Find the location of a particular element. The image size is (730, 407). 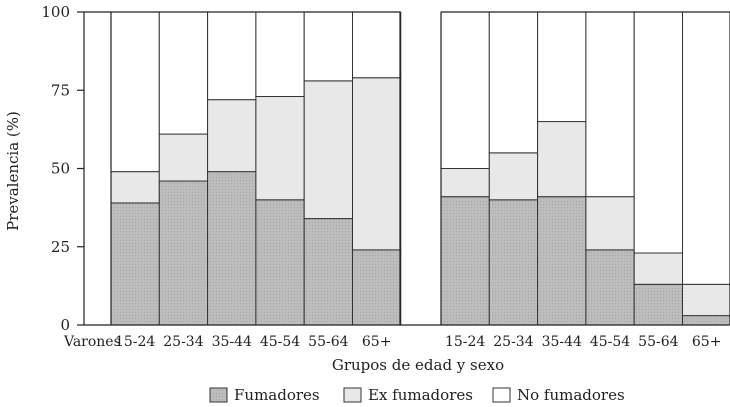

y-axis-label: Prevalencia (%) is located at coordinates (13, 171).